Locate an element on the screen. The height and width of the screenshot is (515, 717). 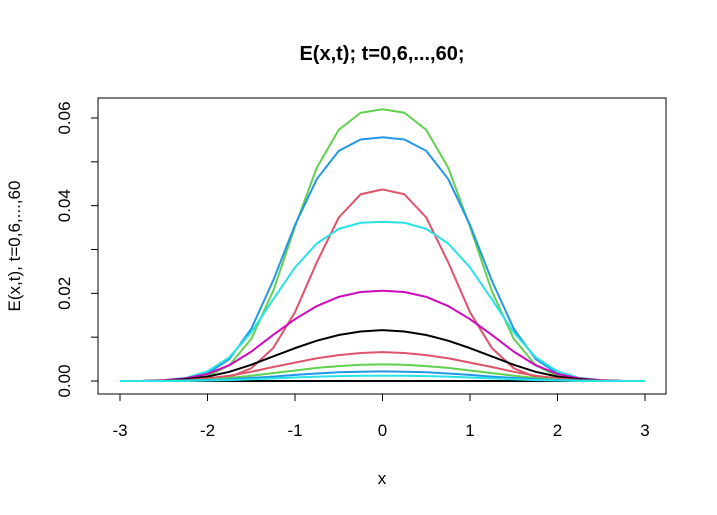
x-tick-label: 1 is located at coordinates (469, 430).